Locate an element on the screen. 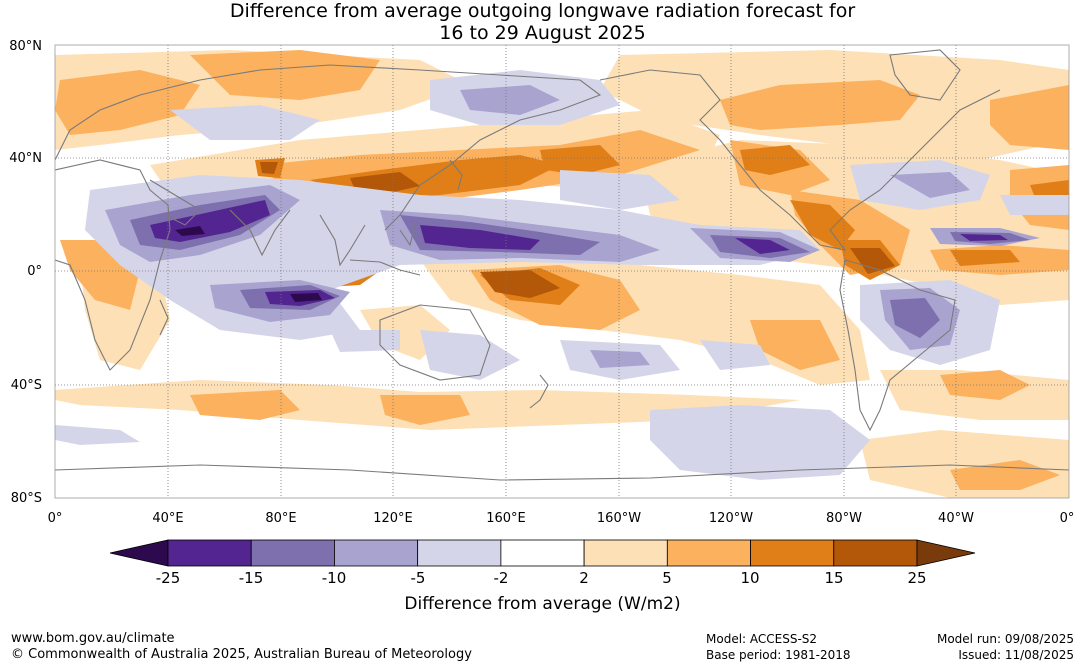 The image size is (1085, 667). lat-label-80n: 80°N is located at coordinates (25, 46).